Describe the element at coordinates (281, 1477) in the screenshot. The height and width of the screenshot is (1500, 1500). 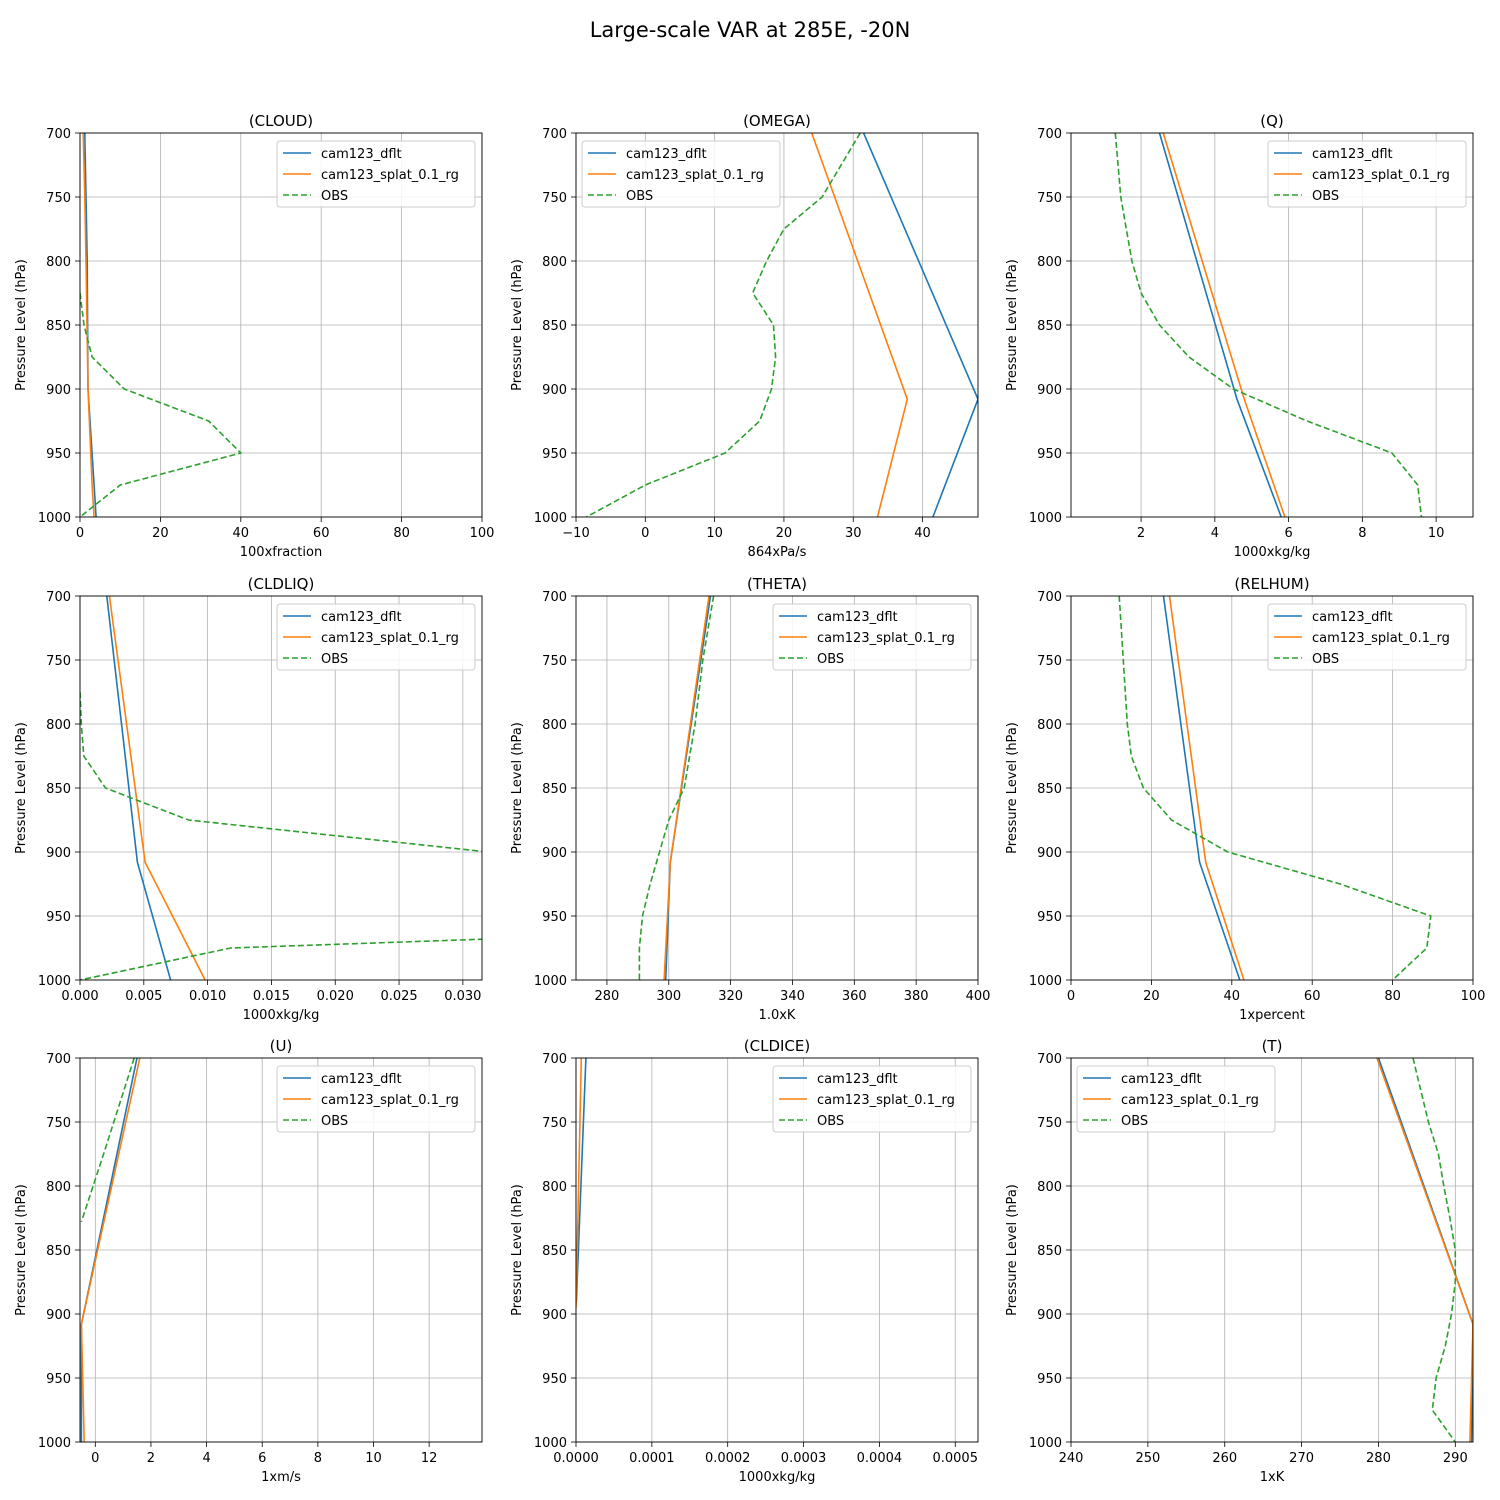
I see `x-axis-label: 1xm/s` at that location.